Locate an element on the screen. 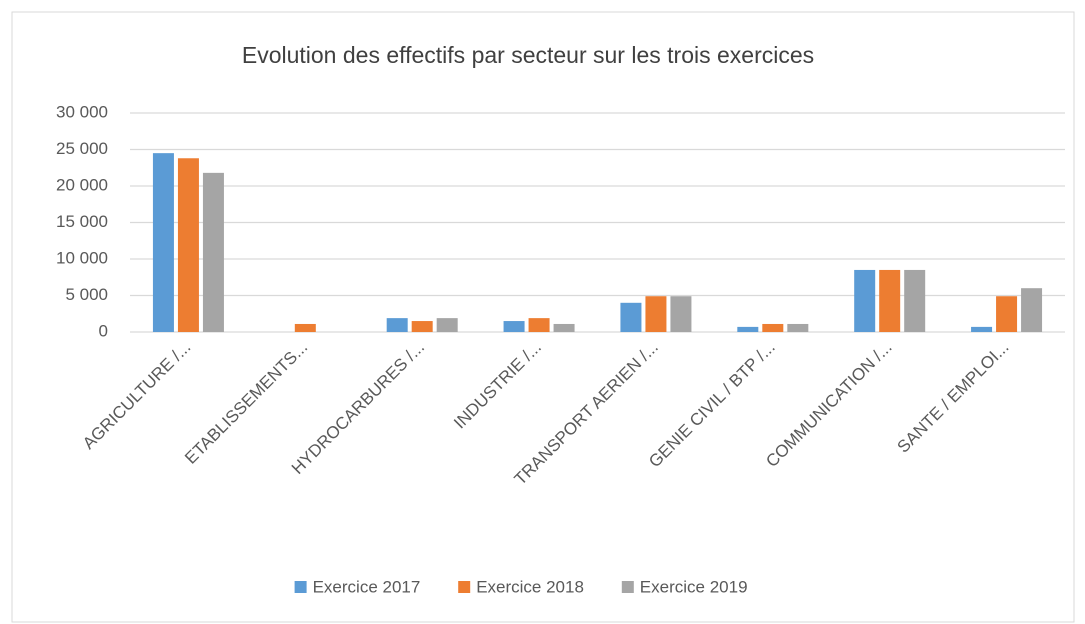 The height and width of the screenshot is (624, 1085). y-tick-label: 20 000 is located at coordinates (82, 184).